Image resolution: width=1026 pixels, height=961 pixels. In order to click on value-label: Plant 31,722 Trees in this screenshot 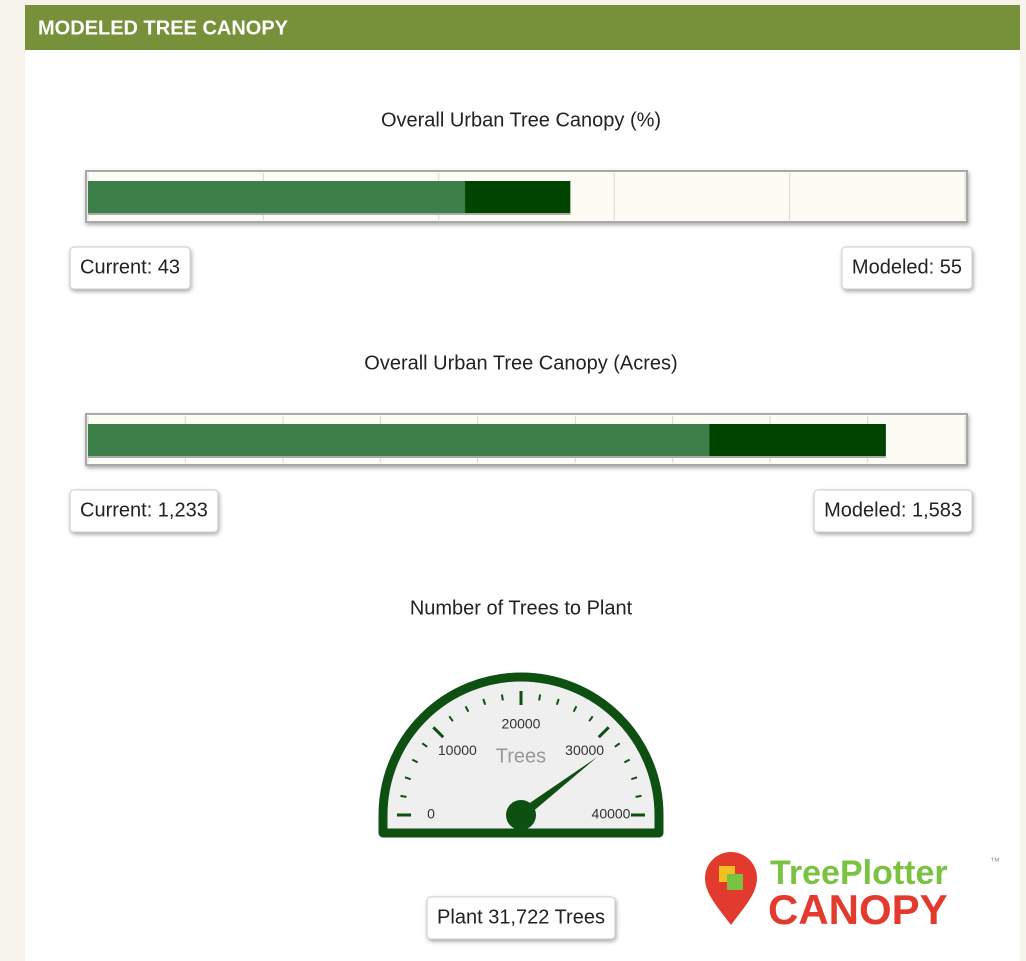, I will do `click(521, 917)`.